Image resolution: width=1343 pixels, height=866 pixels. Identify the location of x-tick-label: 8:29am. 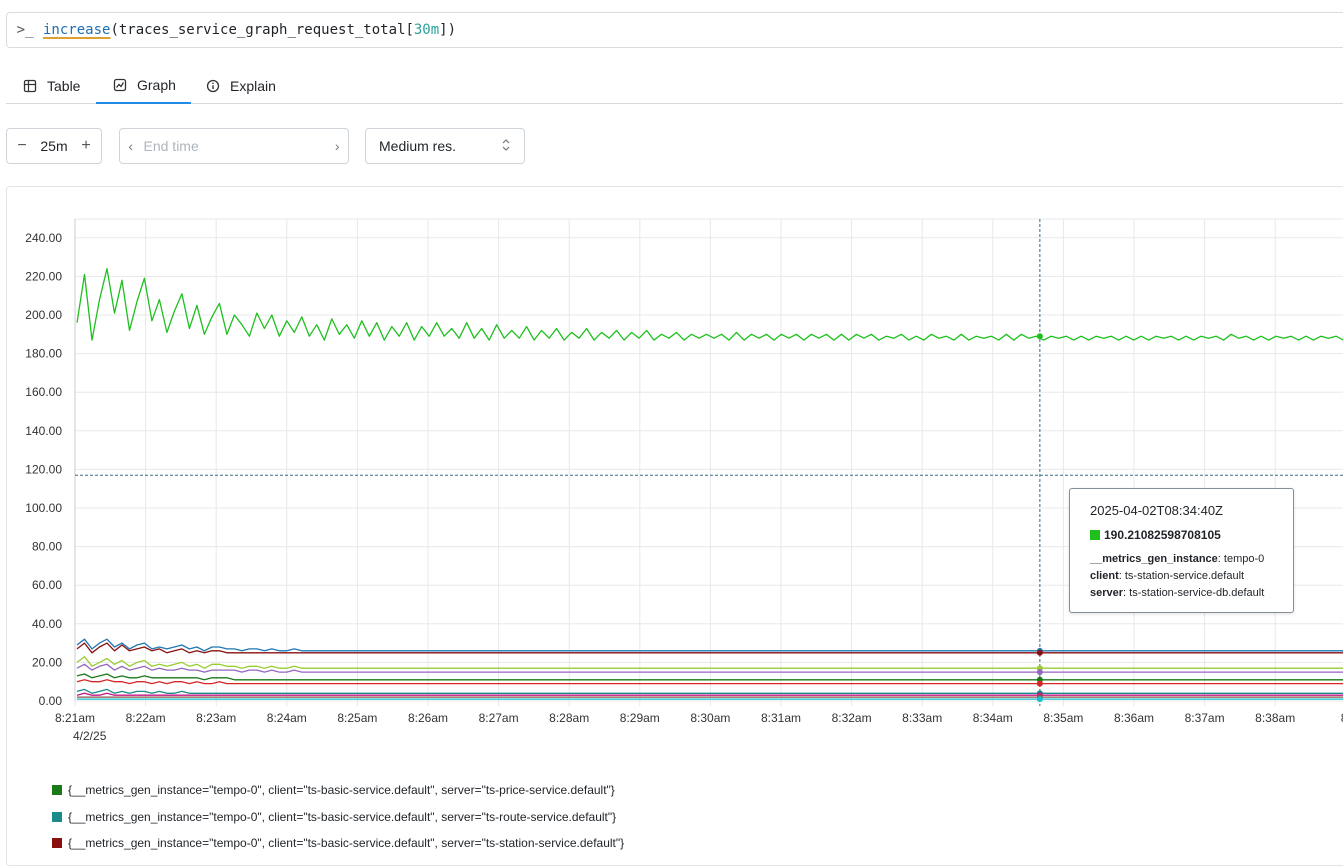
(640, 718).